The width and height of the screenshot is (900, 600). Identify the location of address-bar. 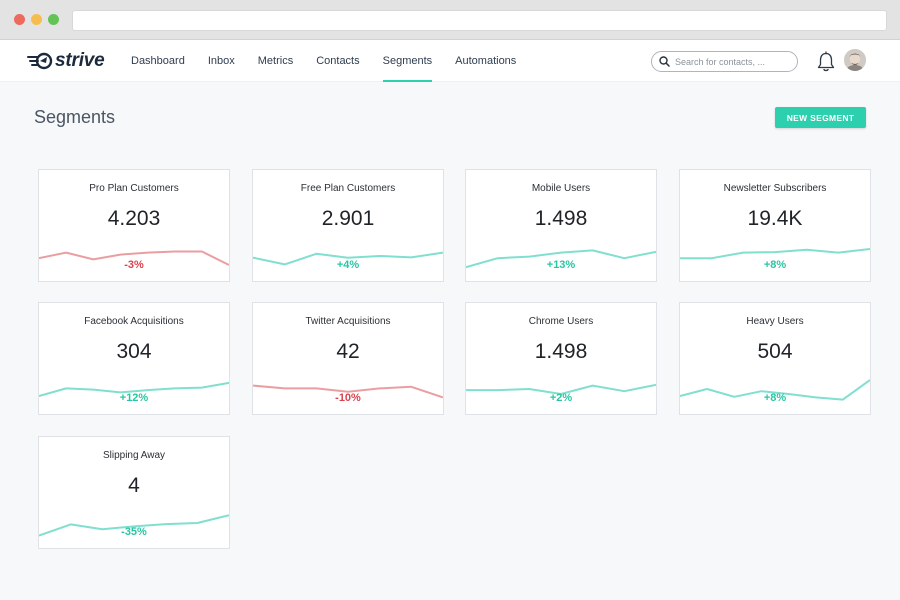
(479, 20).